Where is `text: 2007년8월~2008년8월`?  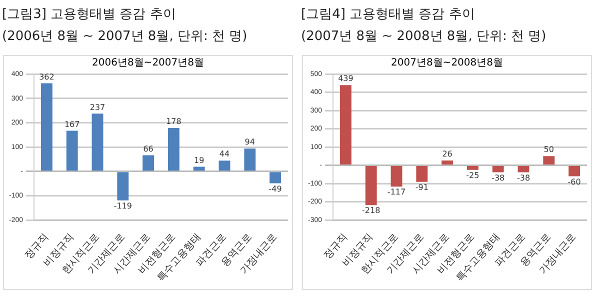
text: 2007년8월~2008년8월 is located at coordinates (447, 63).